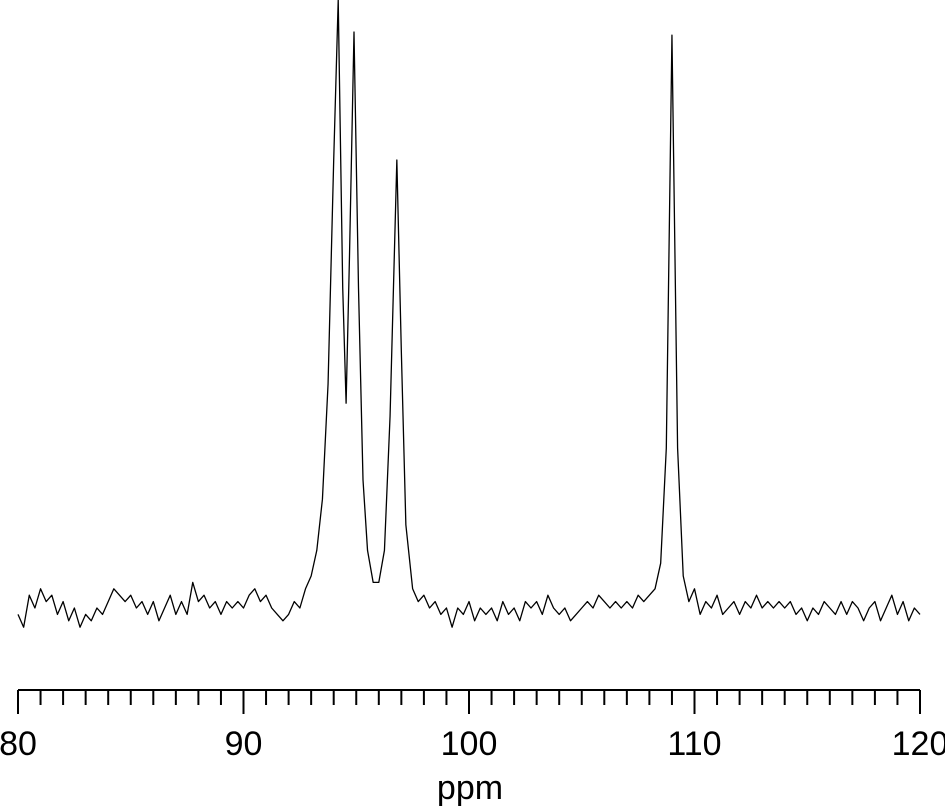 The width and height of the screenshot is (945, 808). What do you see at coordinates (469, 744) in the screenshot?
I see `x-tick-label: 100` at bounding box center [469, 744].